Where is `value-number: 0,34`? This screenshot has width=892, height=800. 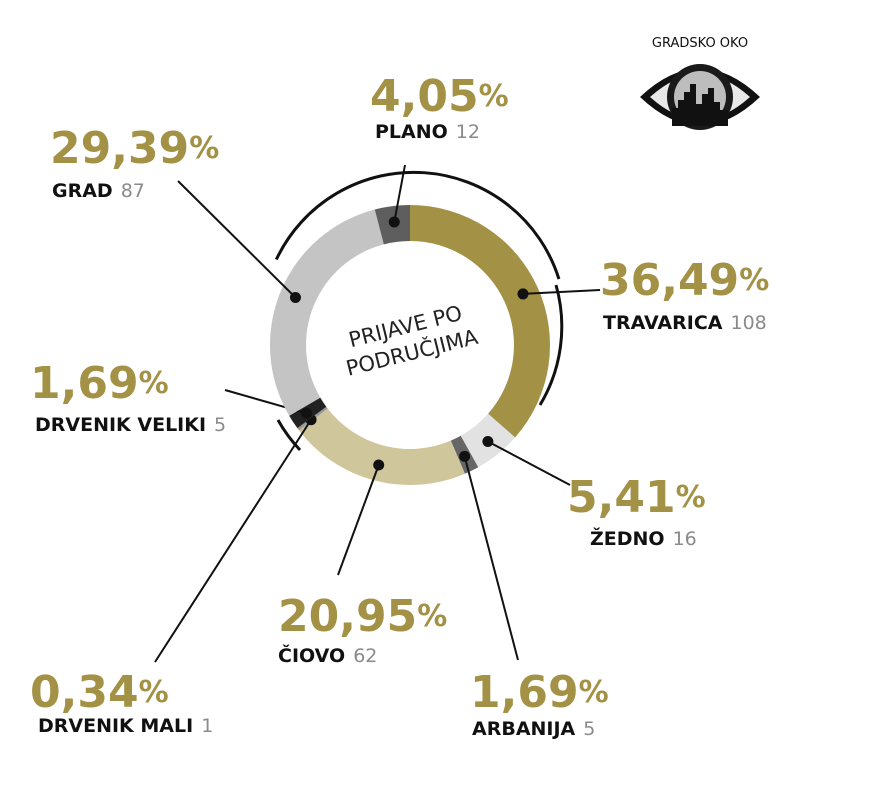
value-number: 0,34 is located at coordinates (84, 692).